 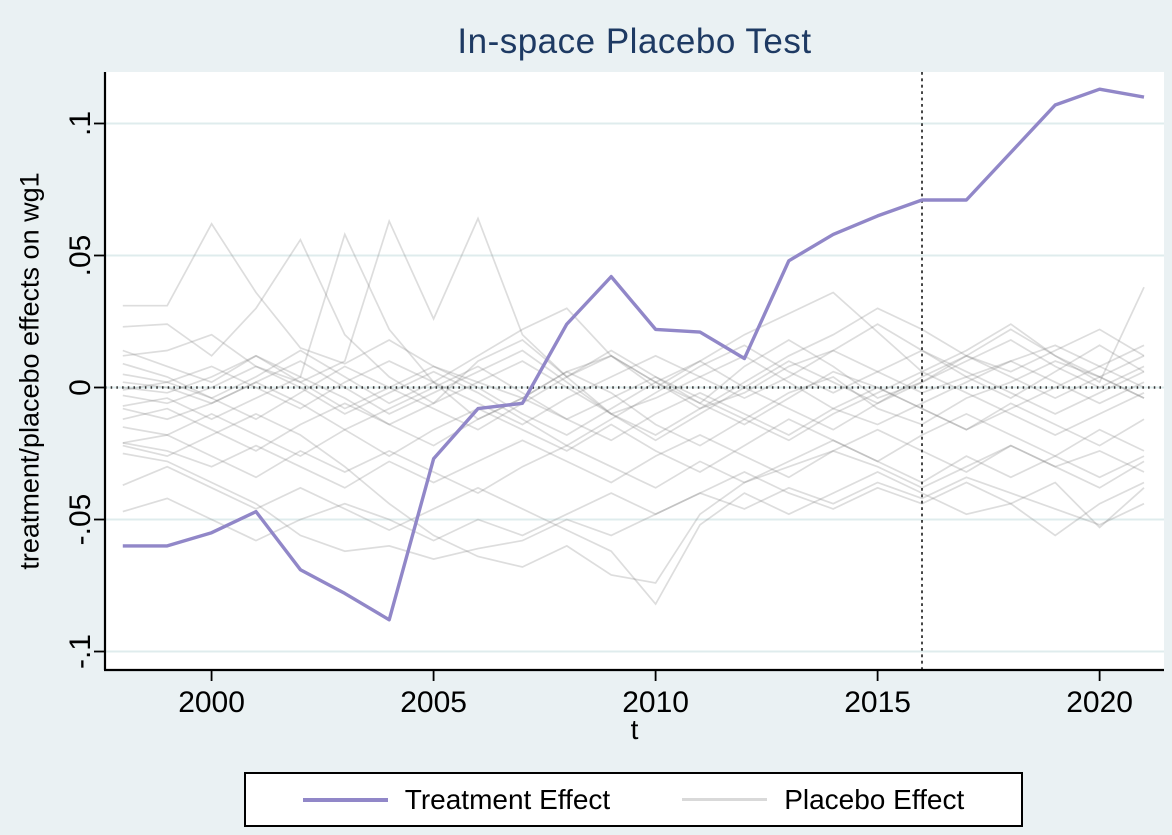 I want to click on y-tick-label: -.1, so click(x=80, y=651).